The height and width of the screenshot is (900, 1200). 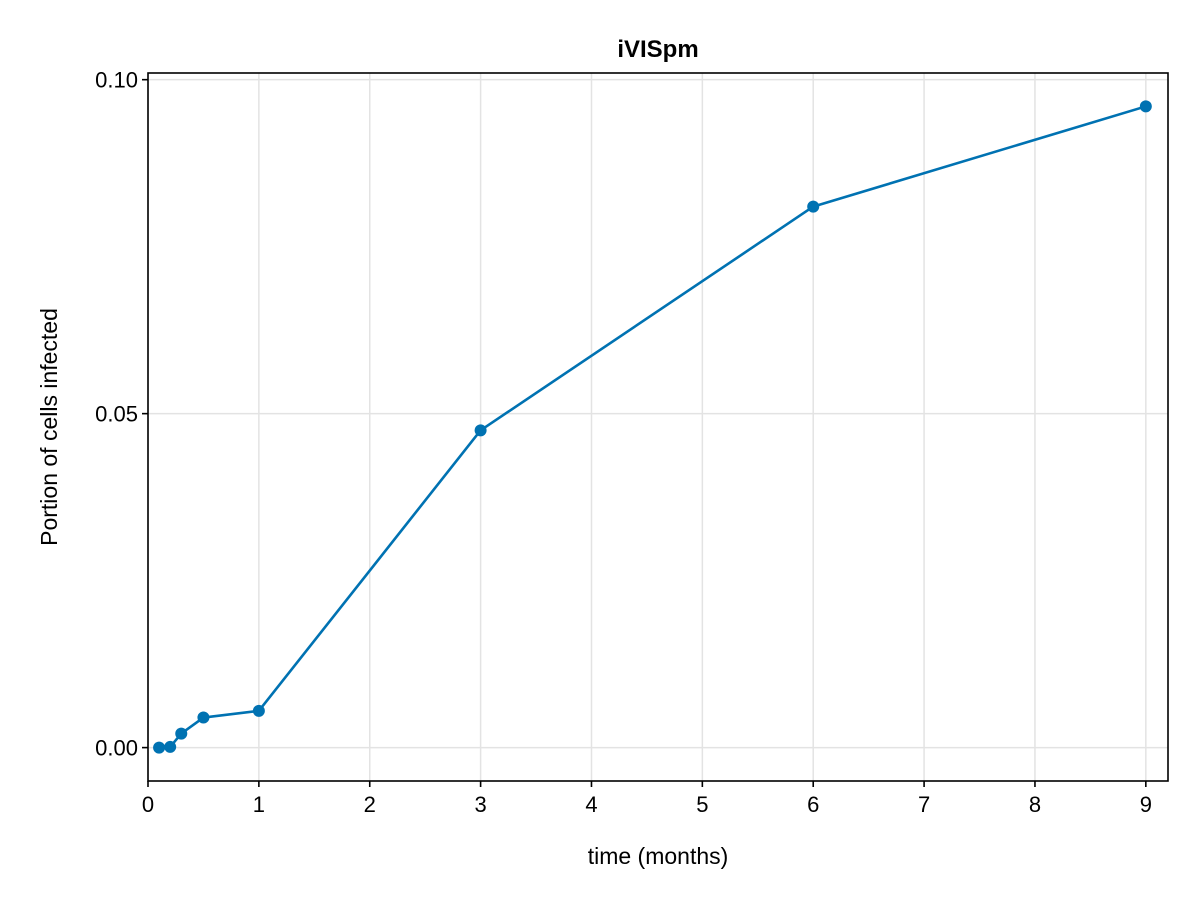 I want to click on x-tick-label: 5, so click(x=702, y=804).